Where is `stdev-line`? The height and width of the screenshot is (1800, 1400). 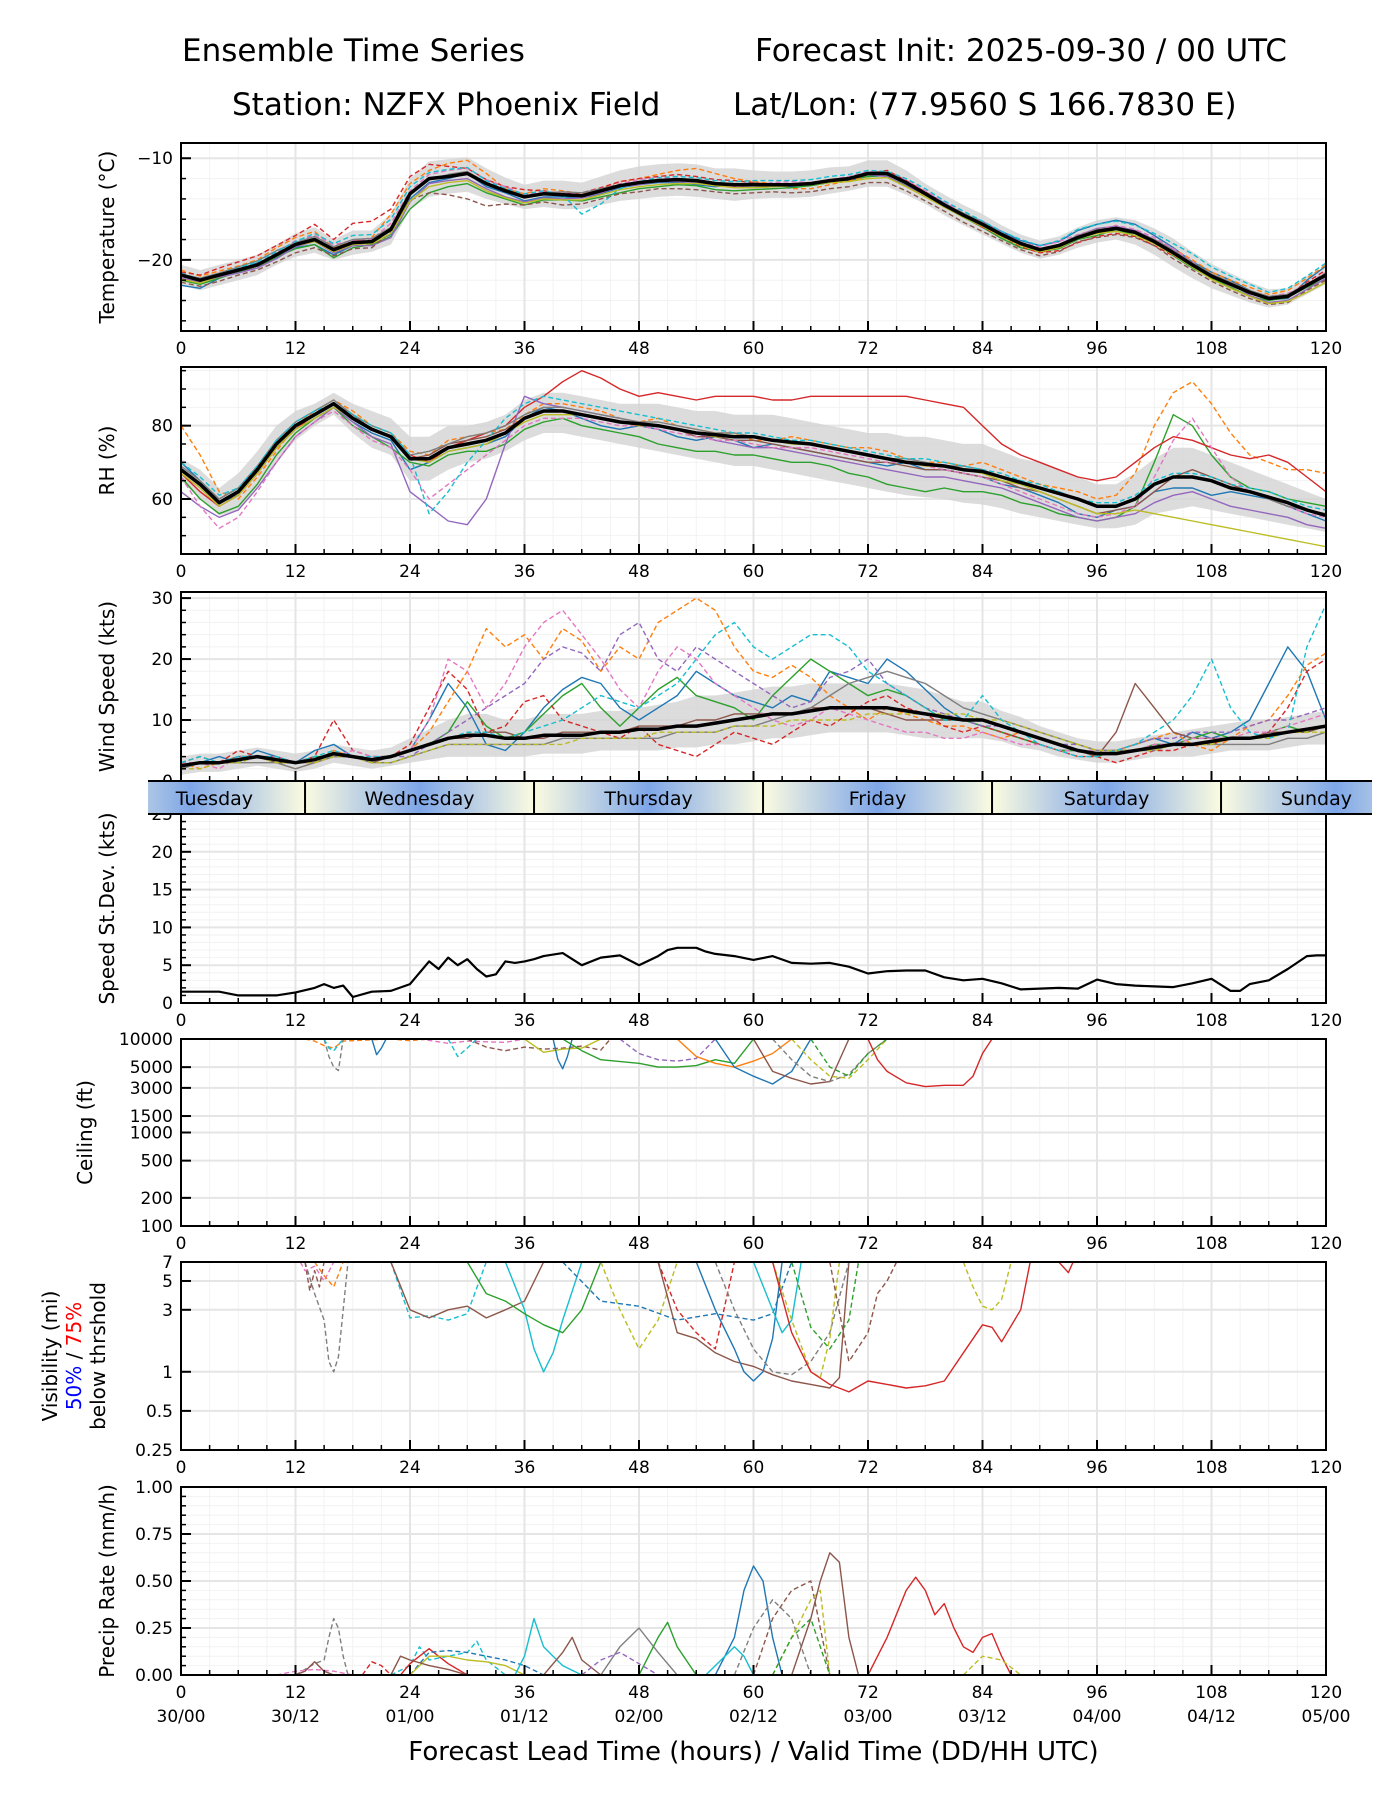
stdev-line is located at coordinates (753, 972).